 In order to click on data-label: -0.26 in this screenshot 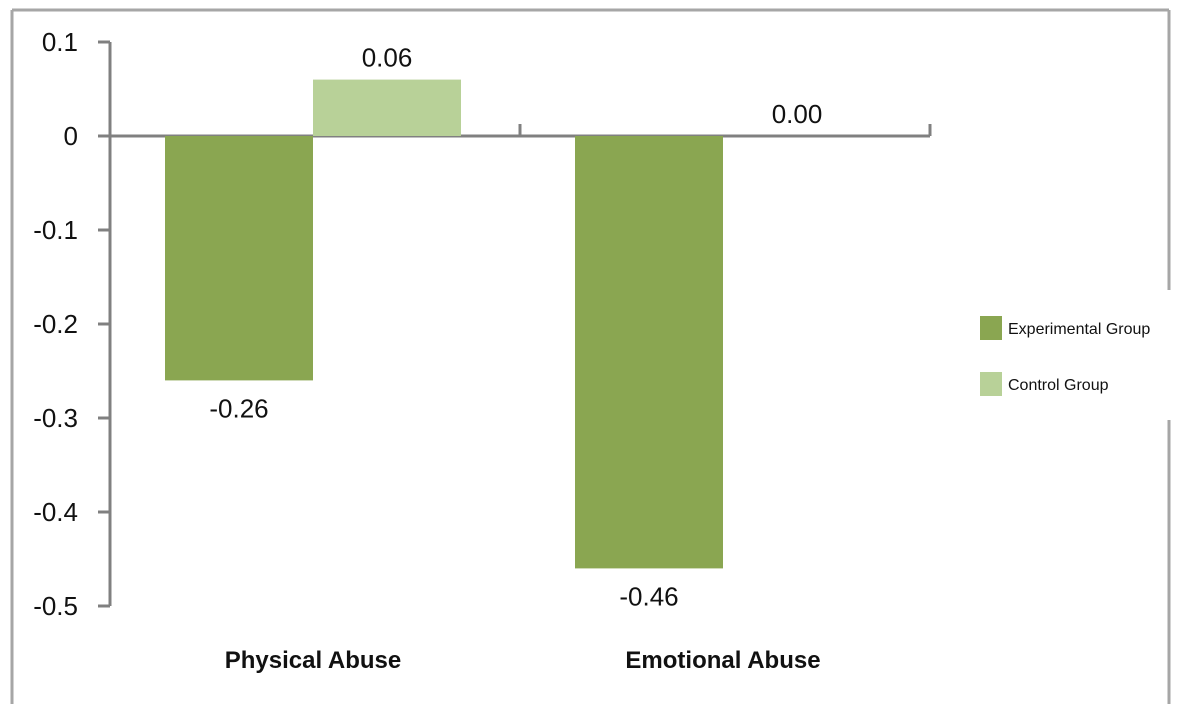, I will do `click(238, 408)`.